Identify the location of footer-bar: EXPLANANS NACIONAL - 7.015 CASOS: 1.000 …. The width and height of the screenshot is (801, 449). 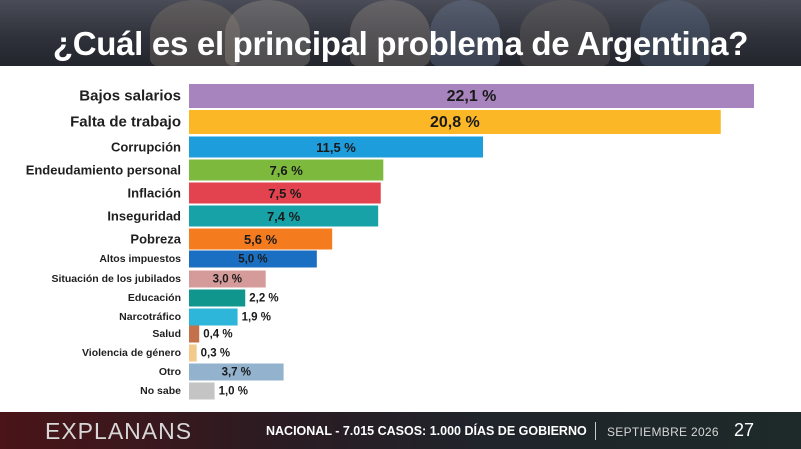
(400, 430).